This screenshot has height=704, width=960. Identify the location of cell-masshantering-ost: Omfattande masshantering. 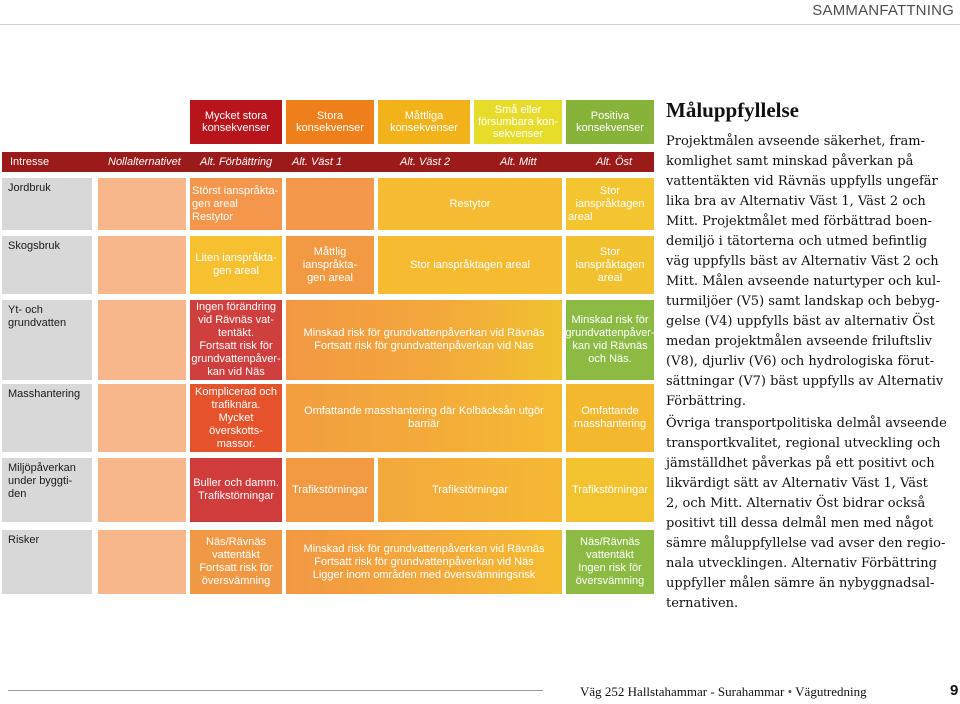
(610, 418).